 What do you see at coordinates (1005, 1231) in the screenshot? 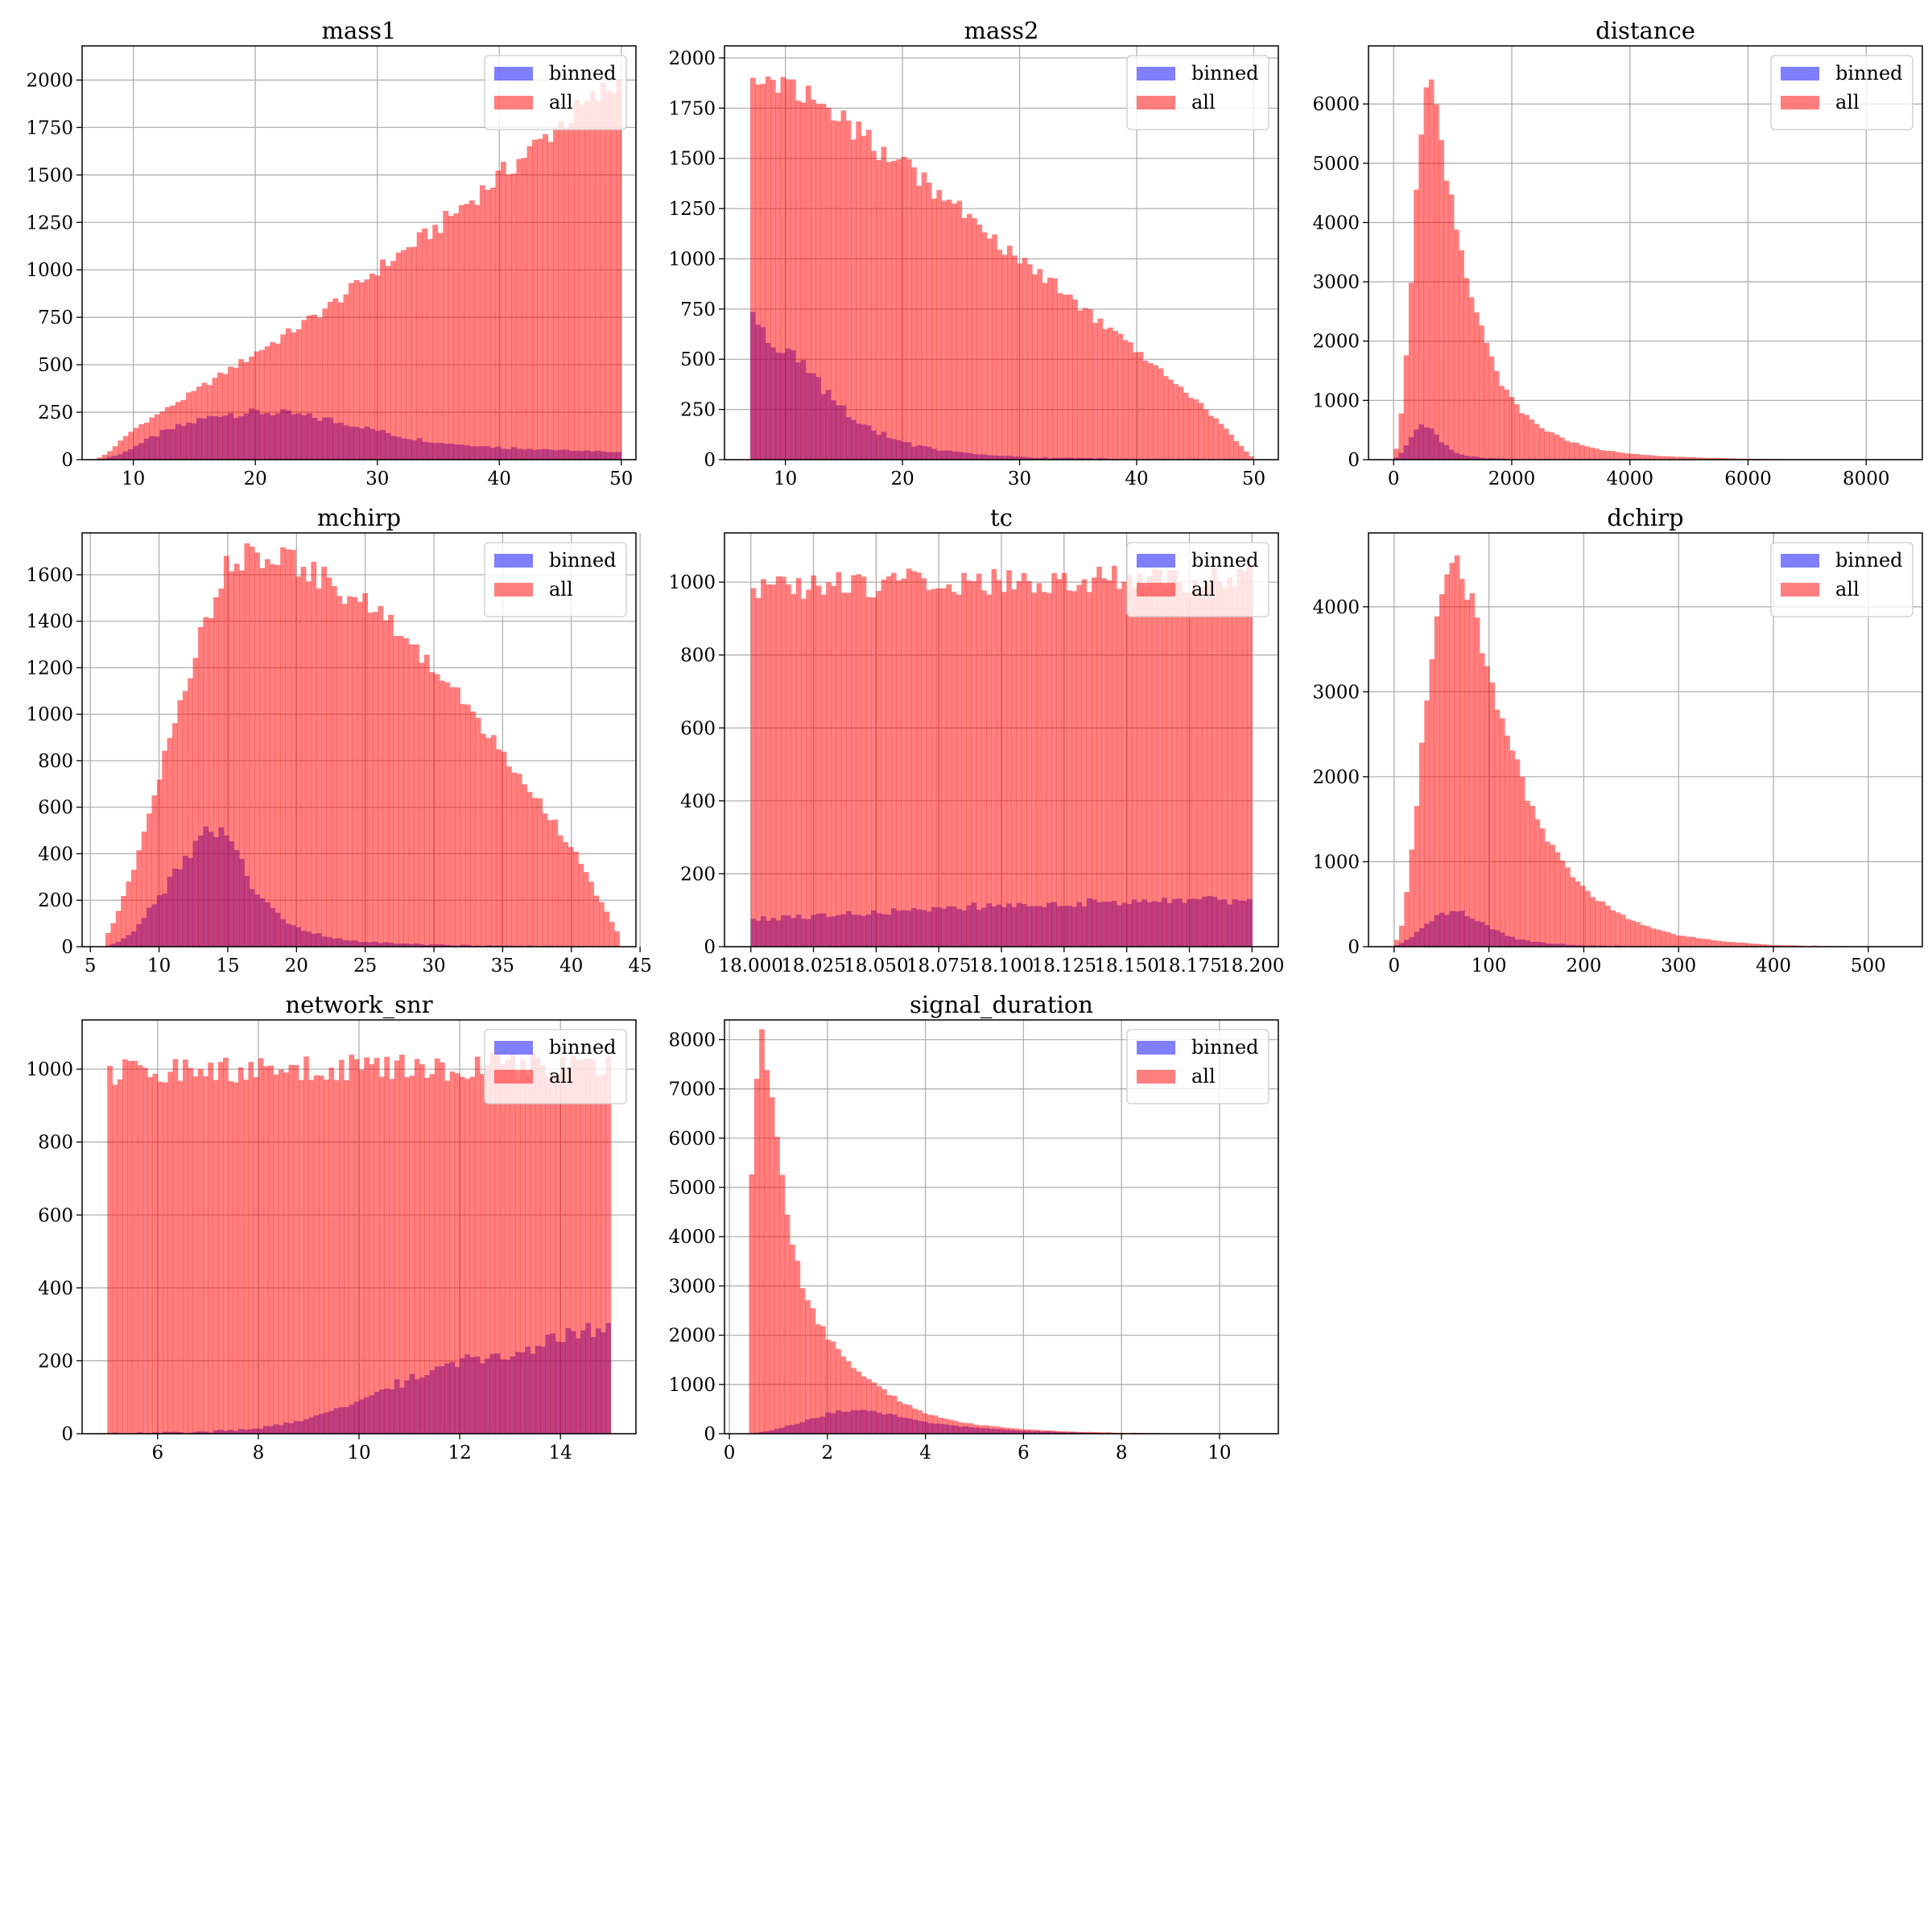
I see `series-all` at bounding box center [1005, 1231].